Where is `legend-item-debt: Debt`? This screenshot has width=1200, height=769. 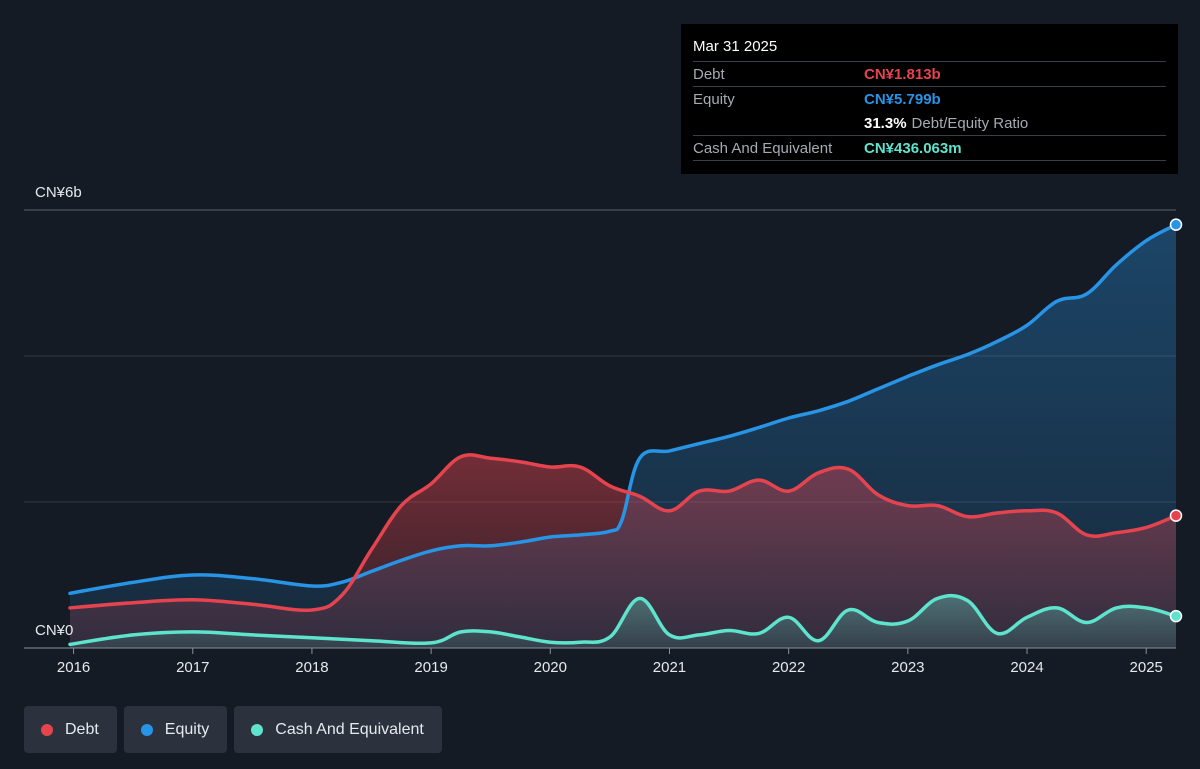
legend-item-debt: Debt is located at coordinates (70, 729).